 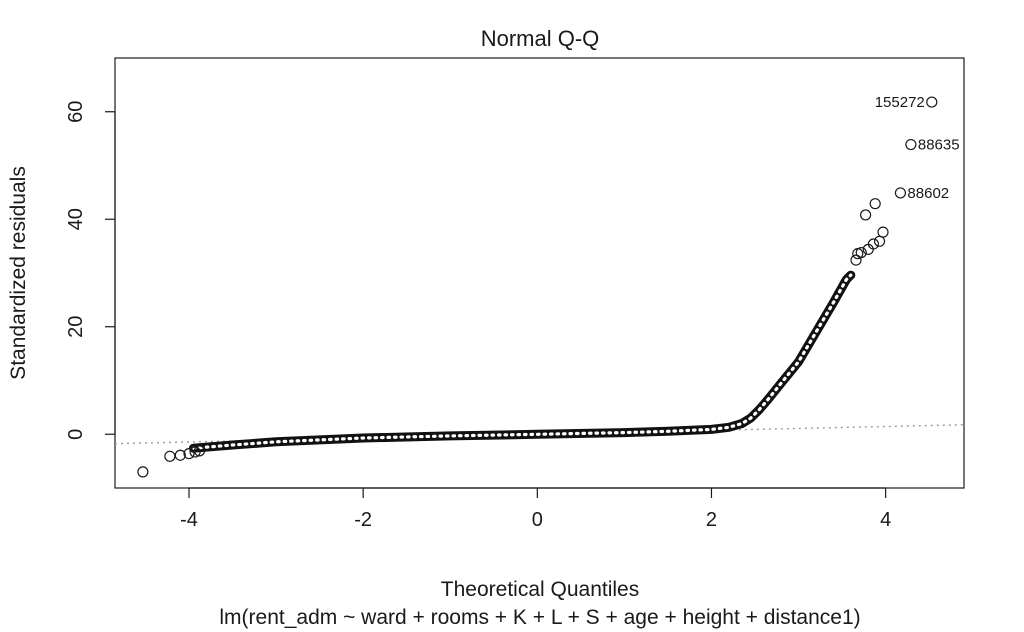 What do you see at coordinates (76, 219) in the screenshot?
I see `y-tick-label: 40` at bounding box center [76, 219].